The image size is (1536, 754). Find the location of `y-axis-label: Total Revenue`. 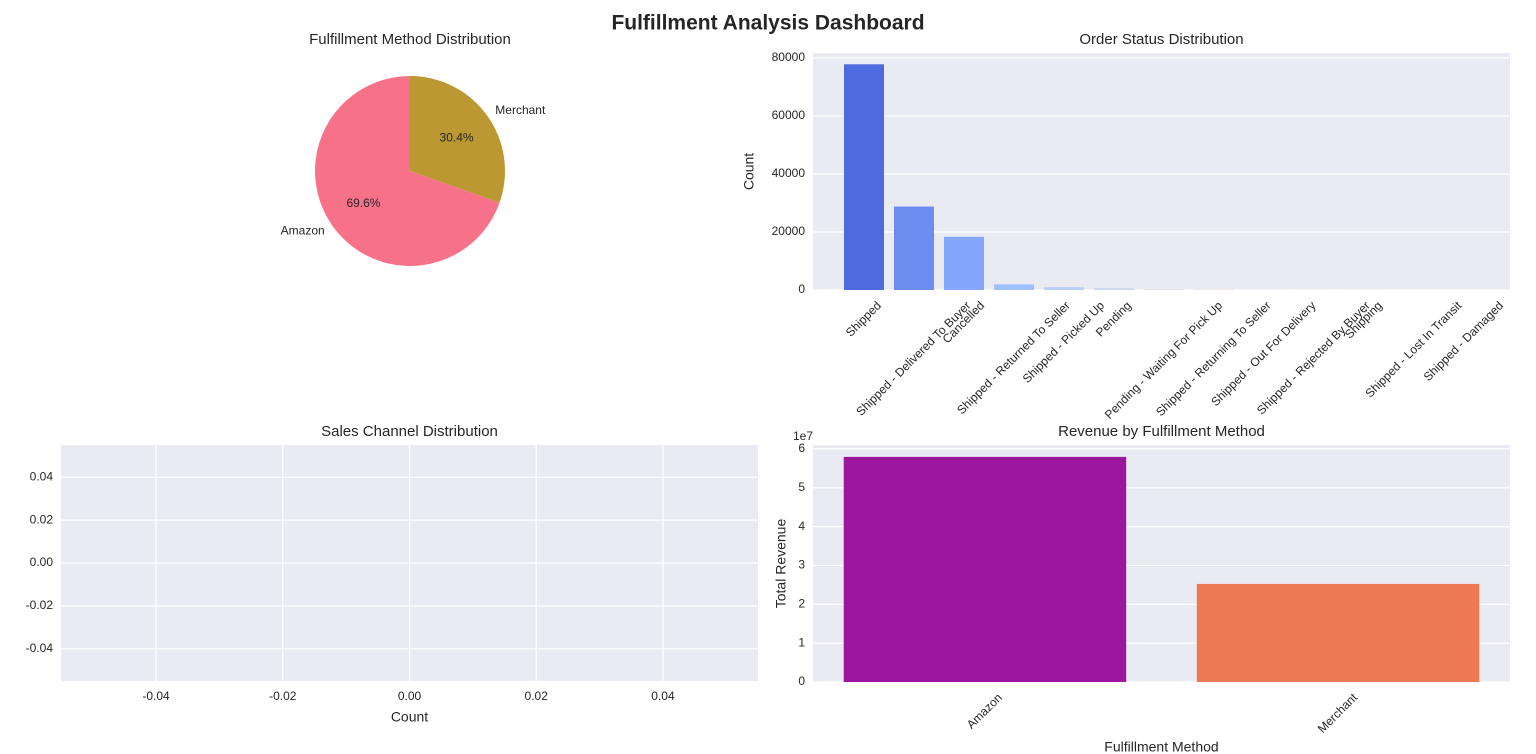

y-axis-label: Total Revenue is located at coordinates (781, 564).